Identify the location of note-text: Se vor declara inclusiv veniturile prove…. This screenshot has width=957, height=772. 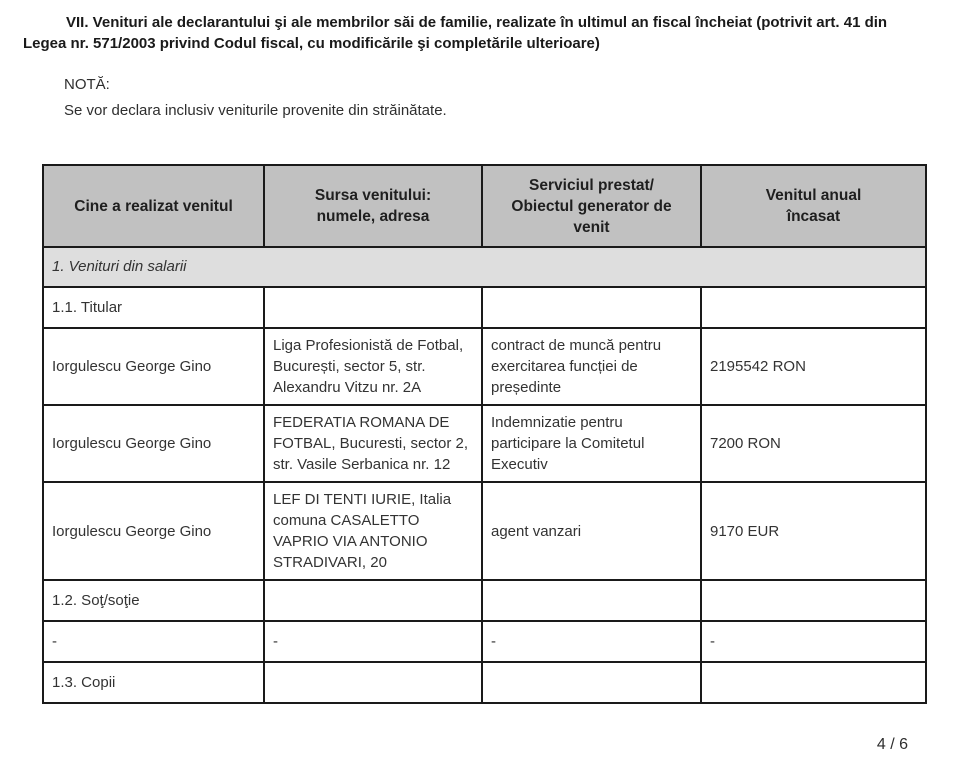
(255, 110).